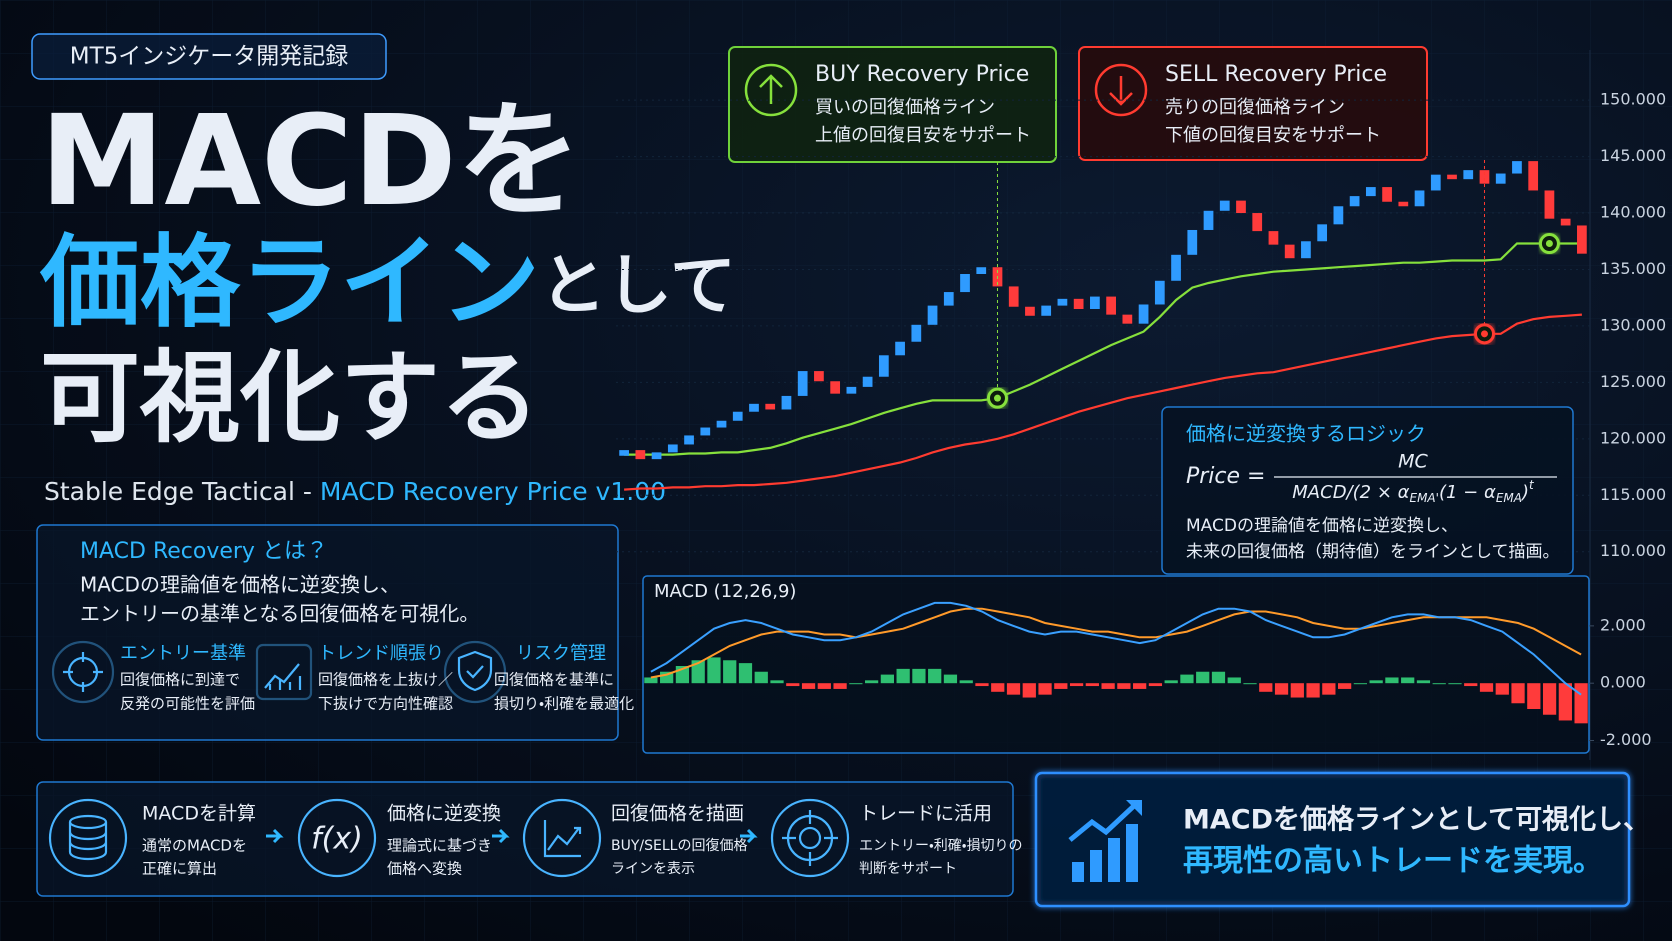 The height and width of the screenshot is (941, 1672). What do you see at coordinates (1332, 839) in the screenshot?
I see `banner-panel` at bounding box center [1332, 839].